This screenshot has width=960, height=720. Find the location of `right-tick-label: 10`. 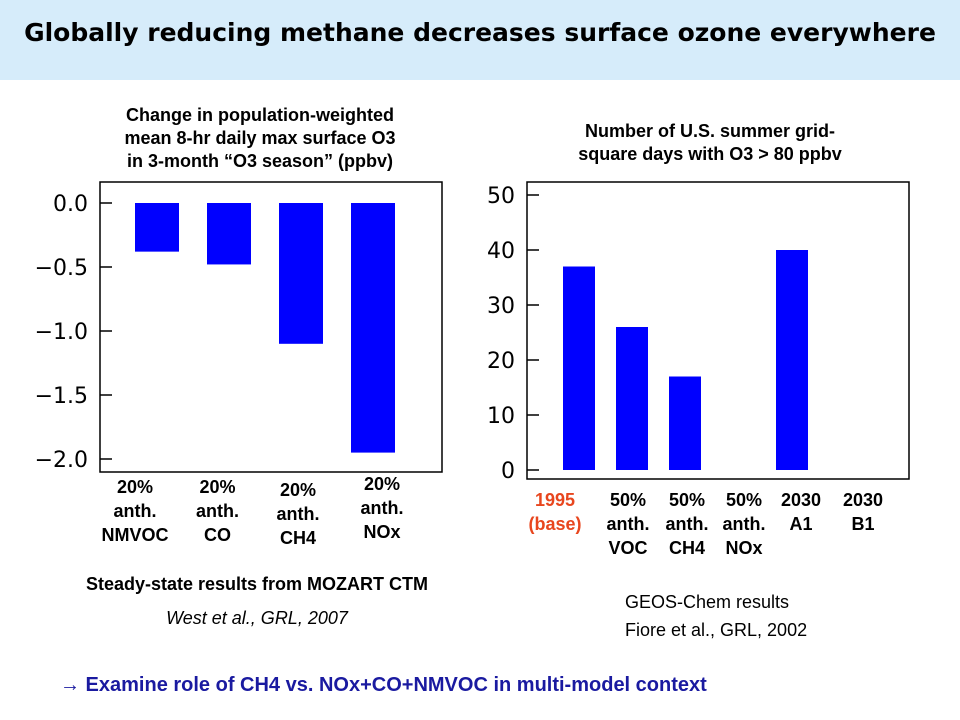

right-tick-label: 10 is located at coordinates (501, 416).